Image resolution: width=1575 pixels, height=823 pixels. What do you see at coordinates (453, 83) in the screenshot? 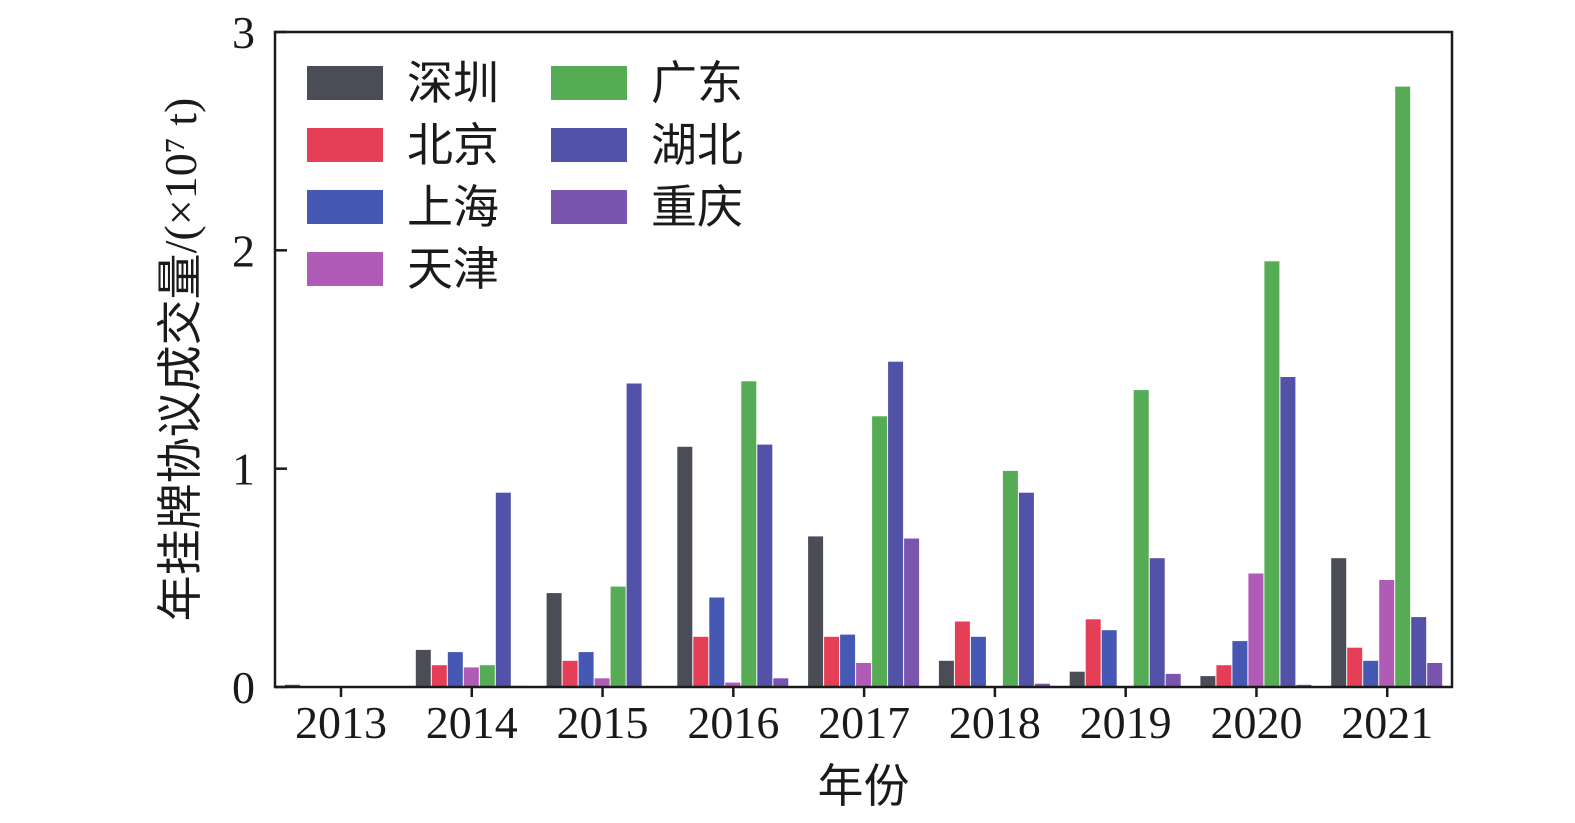
I see `legend-label: 深圳` at bounding box center [453, 83].